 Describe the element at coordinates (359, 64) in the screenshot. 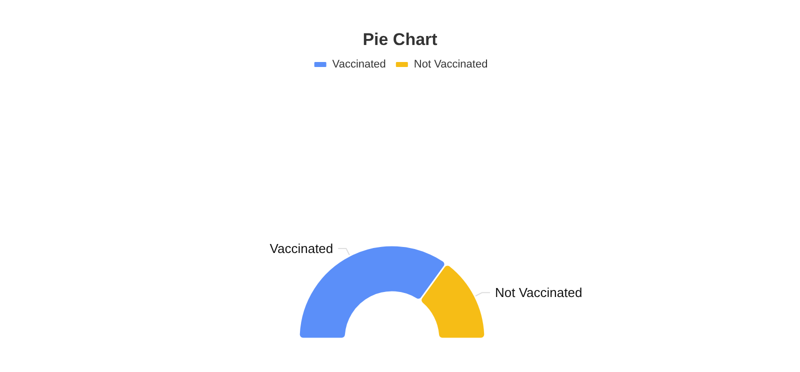

I see `legend-label: Vaccinated` at that location.